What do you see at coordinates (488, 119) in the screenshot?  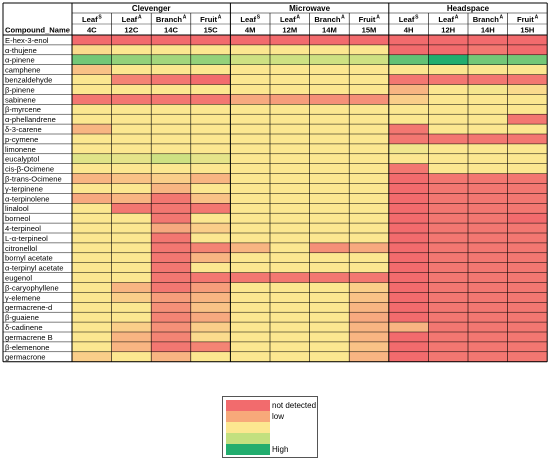 I see `heat-cell-phellandrene-14h` at bounding box center [488, 119].